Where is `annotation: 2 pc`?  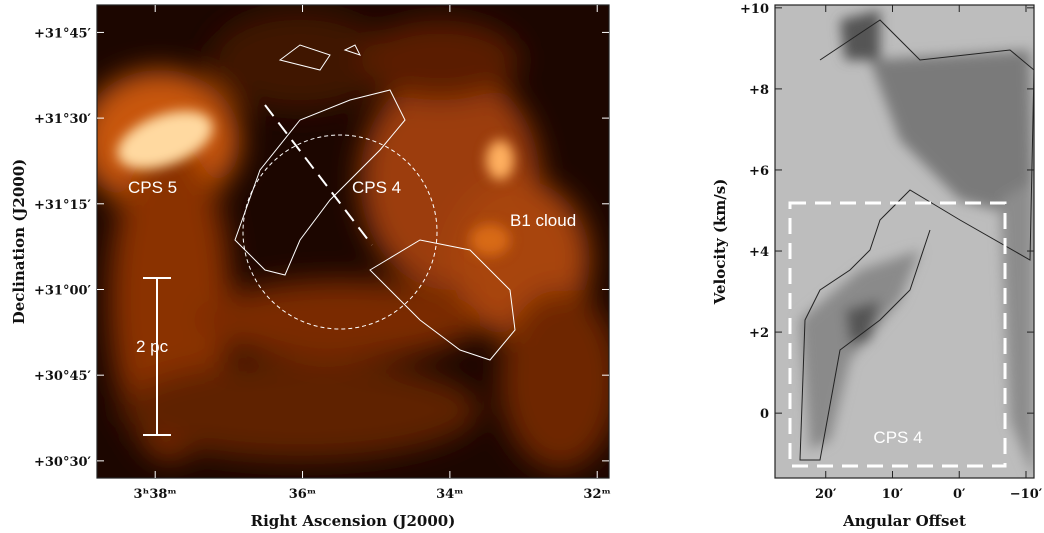 annotation: 2 pc is located at coordinates (152, 346).